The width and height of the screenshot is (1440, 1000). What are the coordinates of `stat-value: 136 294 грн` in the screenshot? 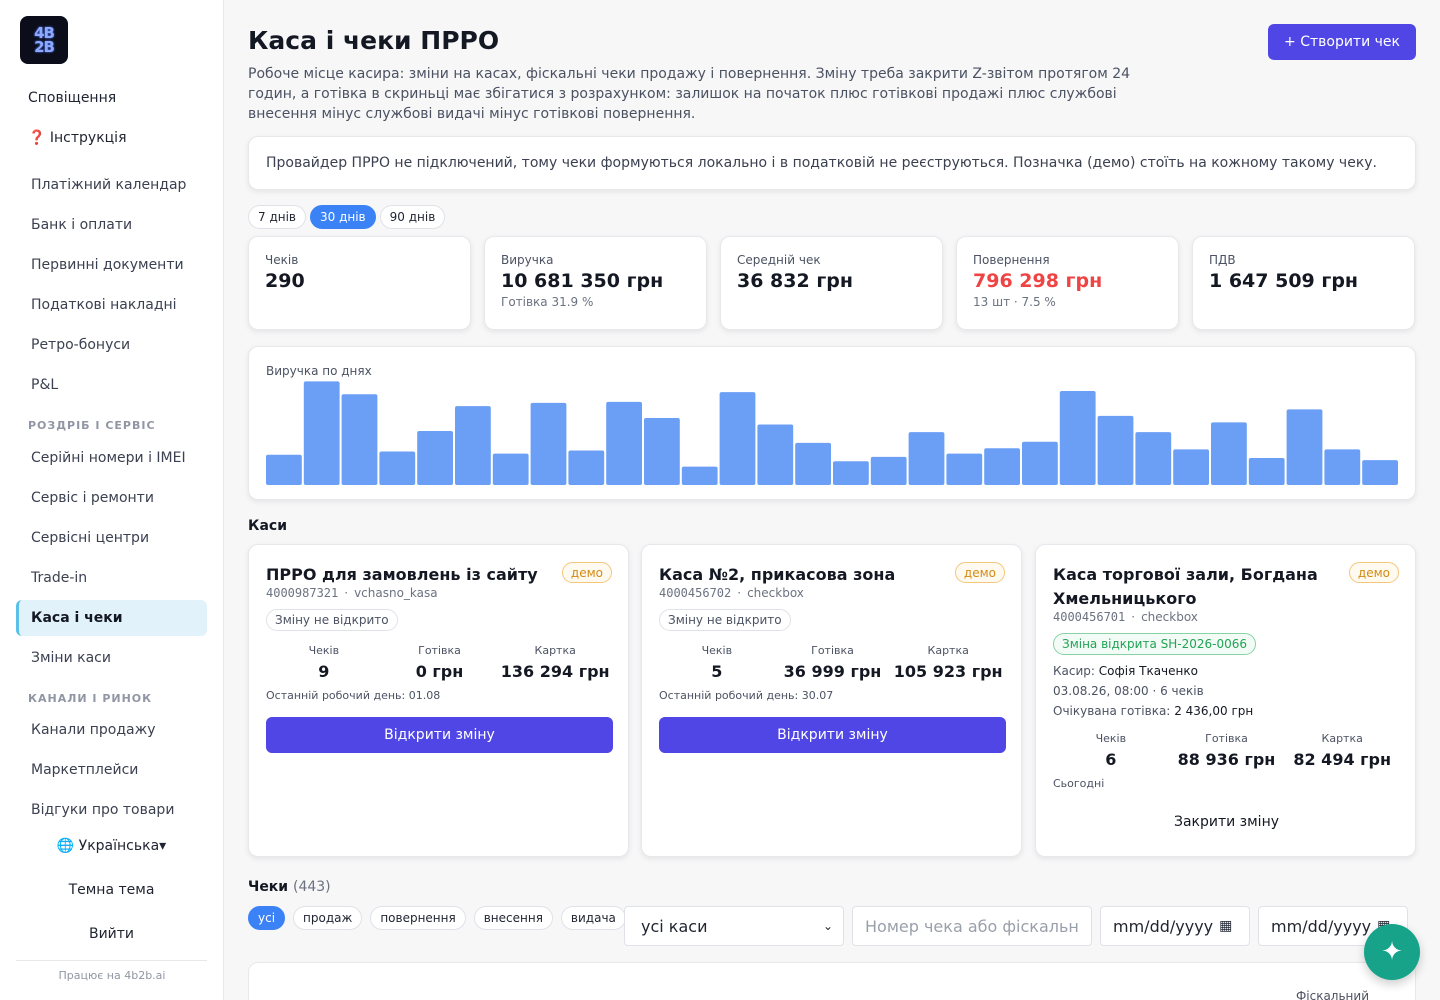 It's located at (555, 671).